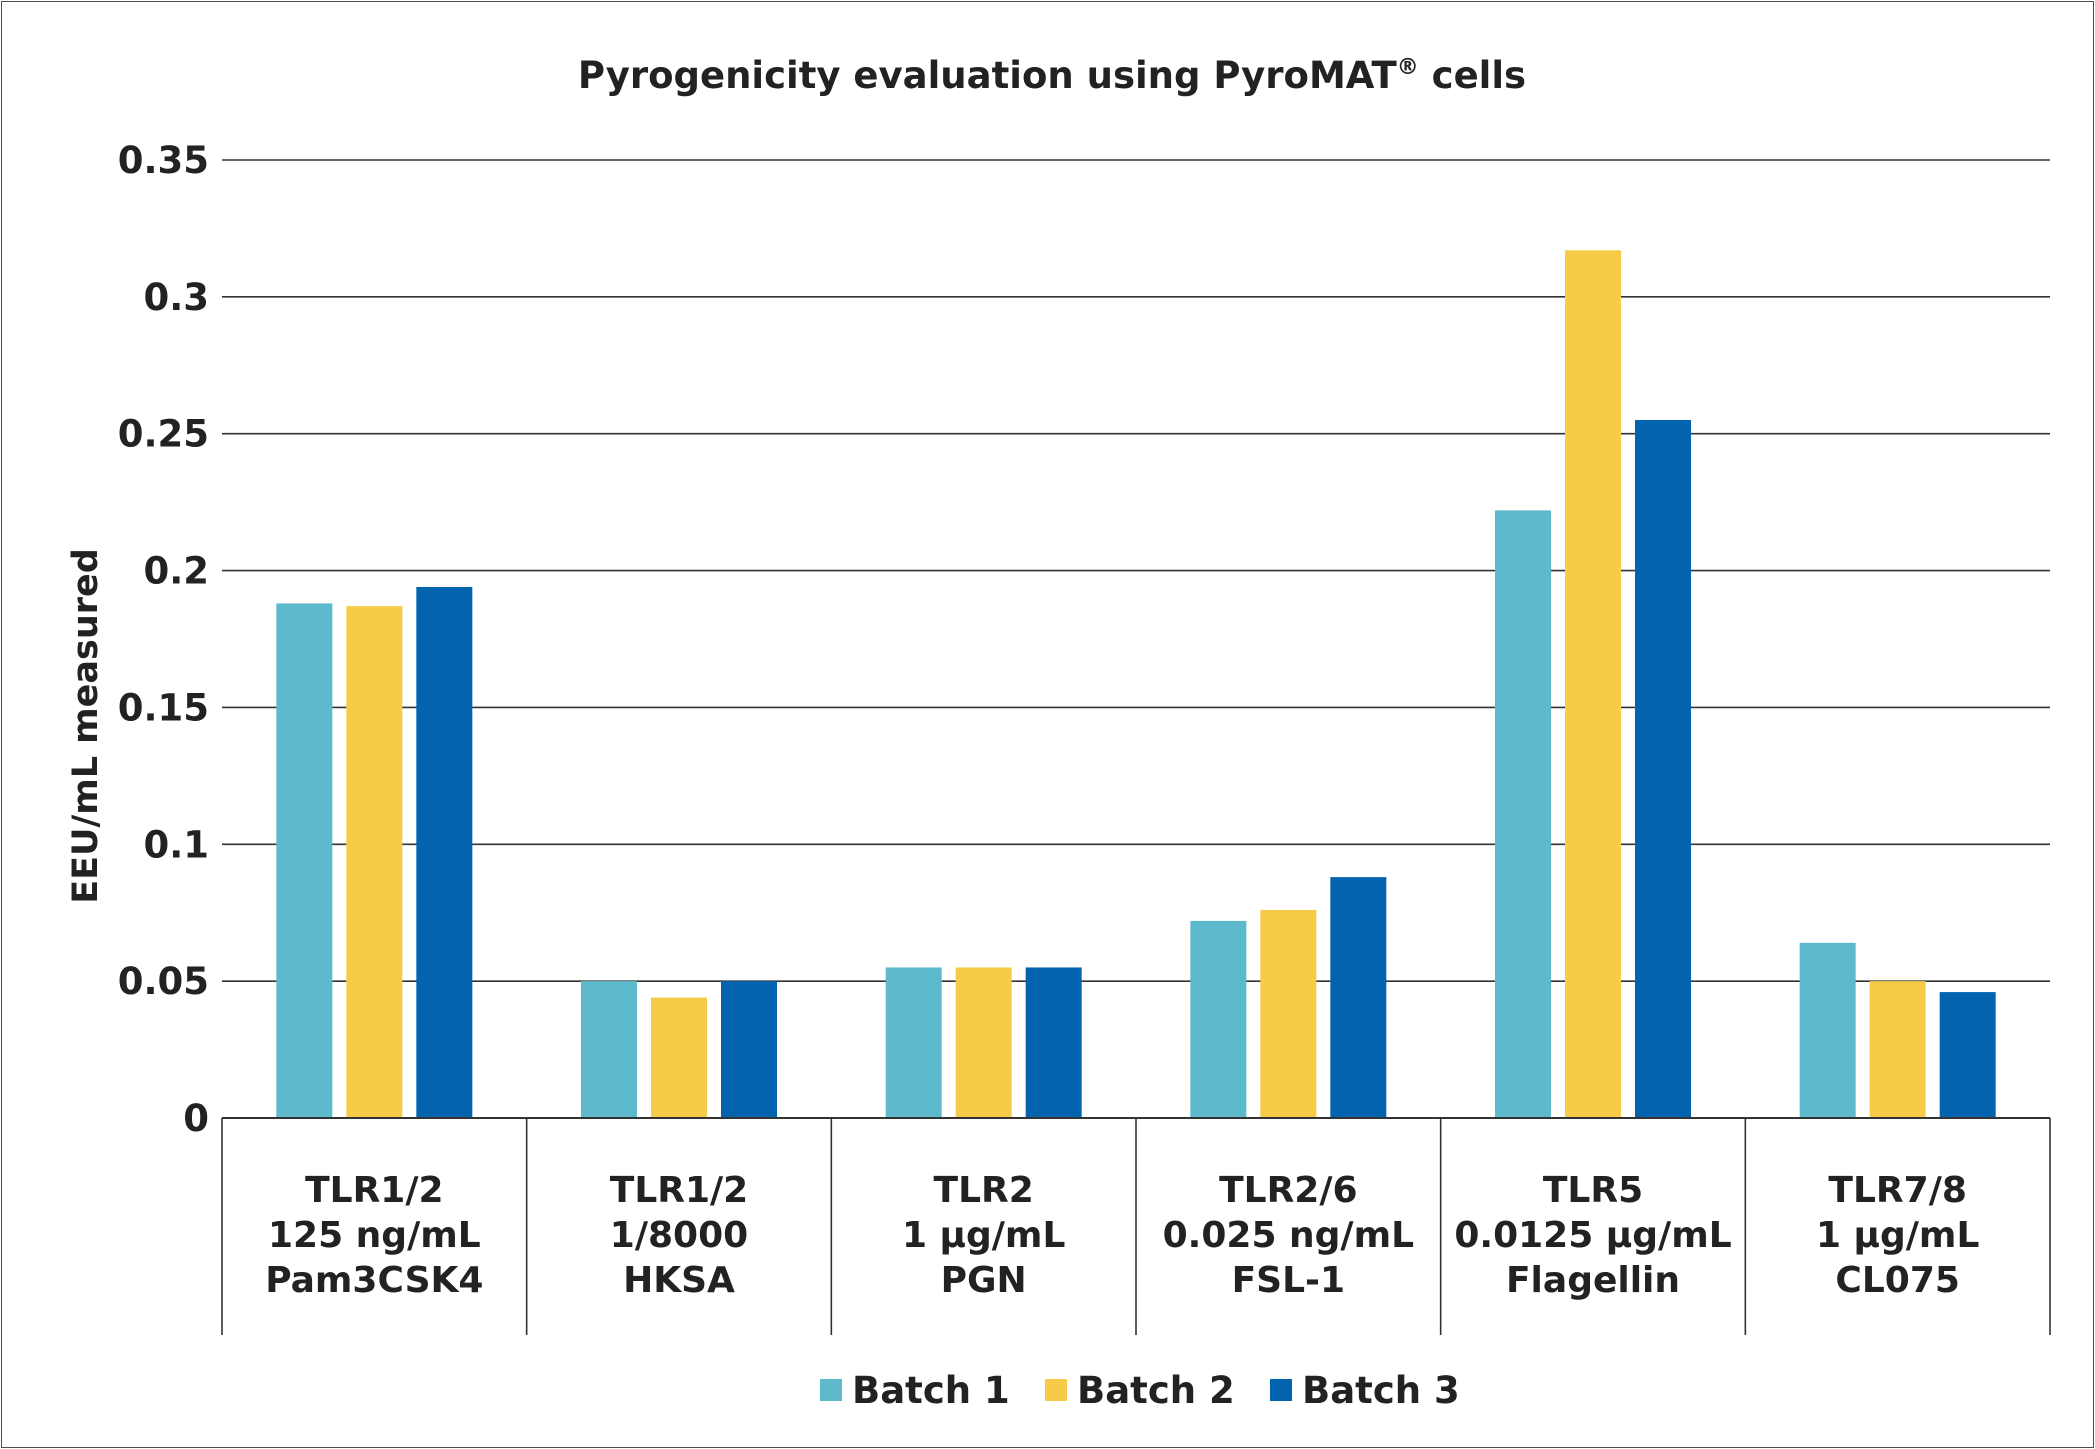 The width and height of the screenshot is (2095, 1449). I want to click on y-axis-ticks: 0 0.05 0.1 0.15 0.2 0.25 0.3 0.35, so click(163, 639).